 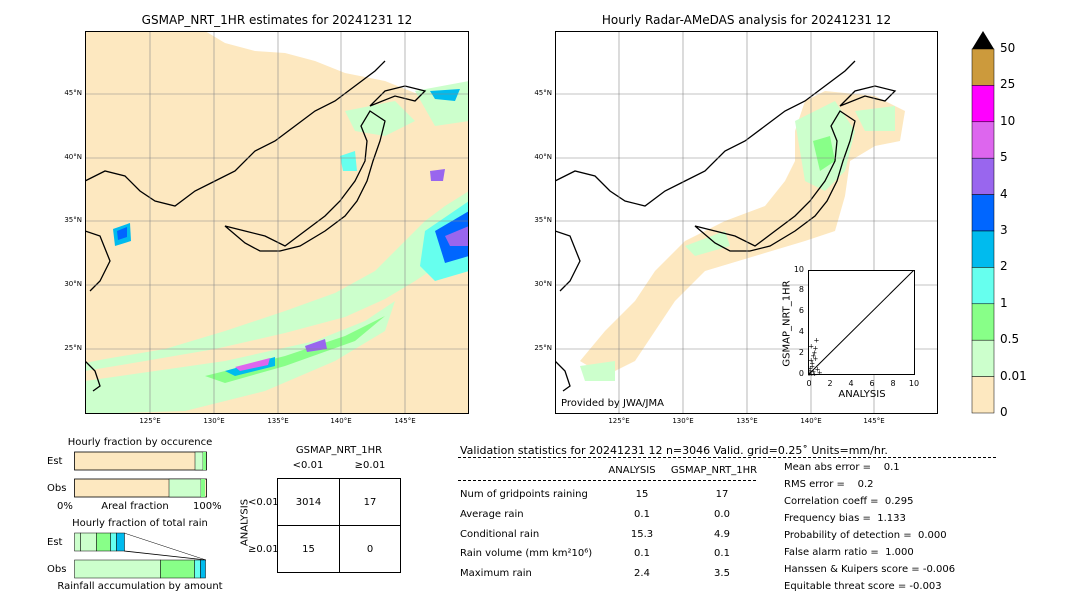 I want to click on score-line: RMS error = 0.2, so click(x=829, y=484).